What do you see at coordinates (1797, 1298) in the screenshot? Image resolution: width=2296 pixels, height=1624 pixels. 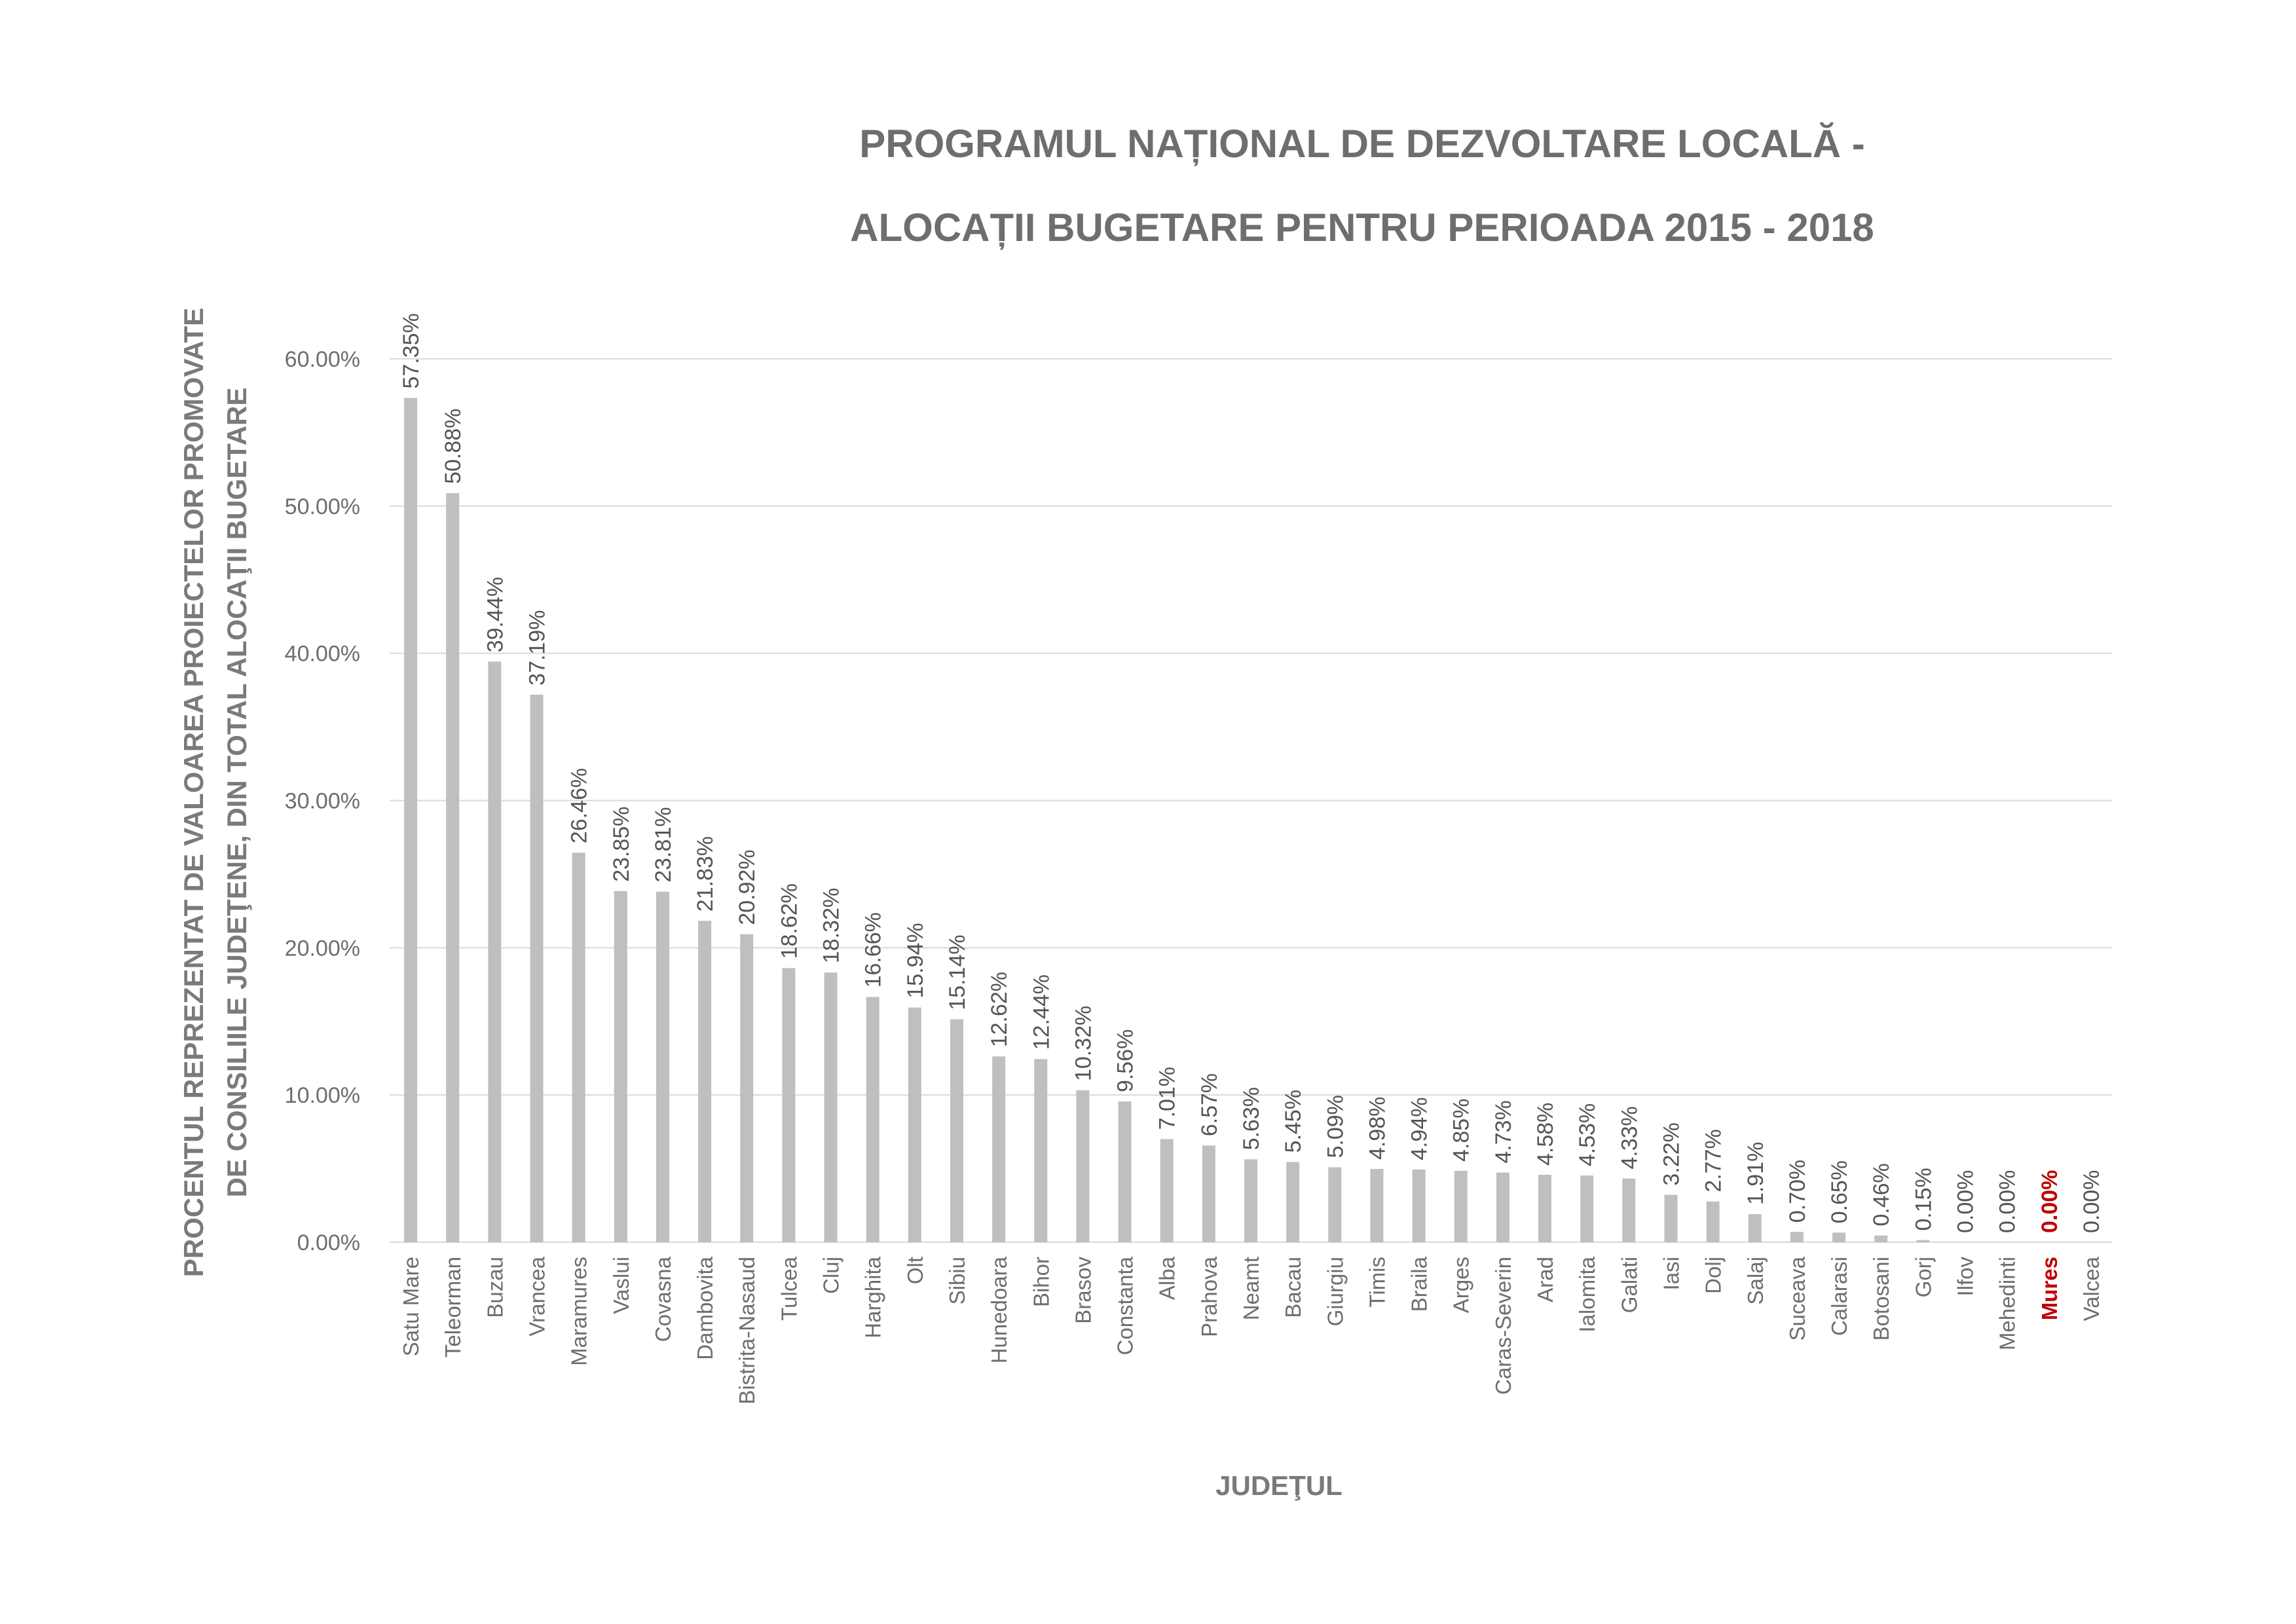 I see `category-label: Suceava` at bounding box center [1797, 1298].